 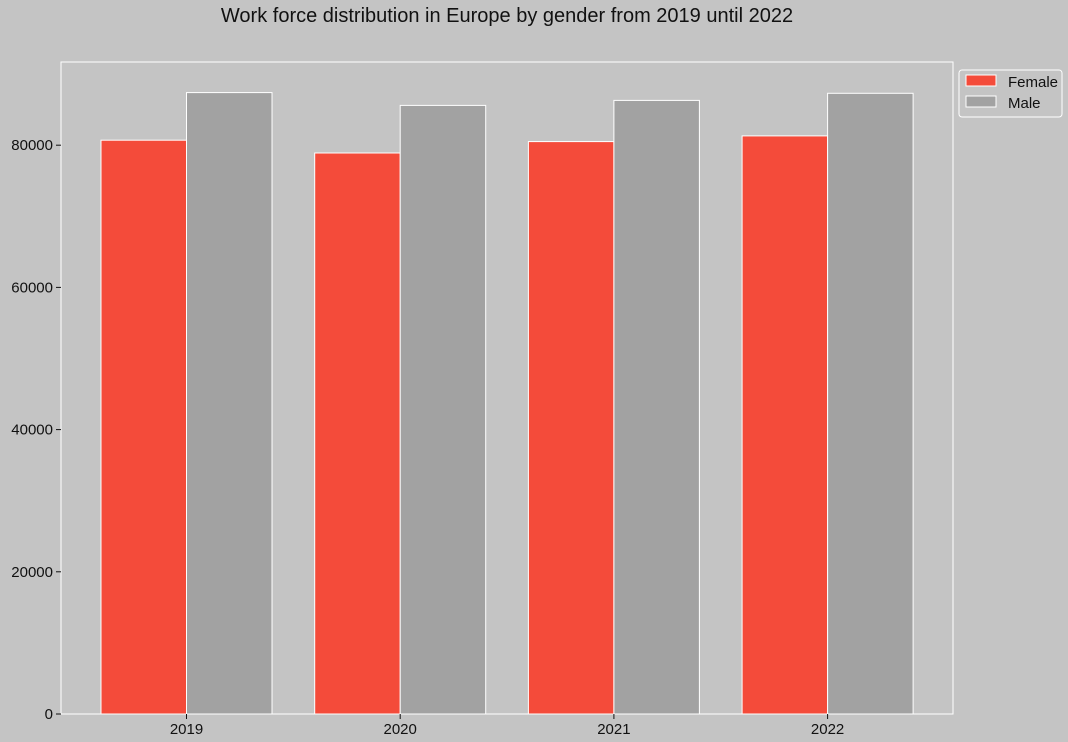 What do you see at coordinates (827, 729) in the screenshot?
I see `x-tick-label: 2022` at bounding box center [827, 729].